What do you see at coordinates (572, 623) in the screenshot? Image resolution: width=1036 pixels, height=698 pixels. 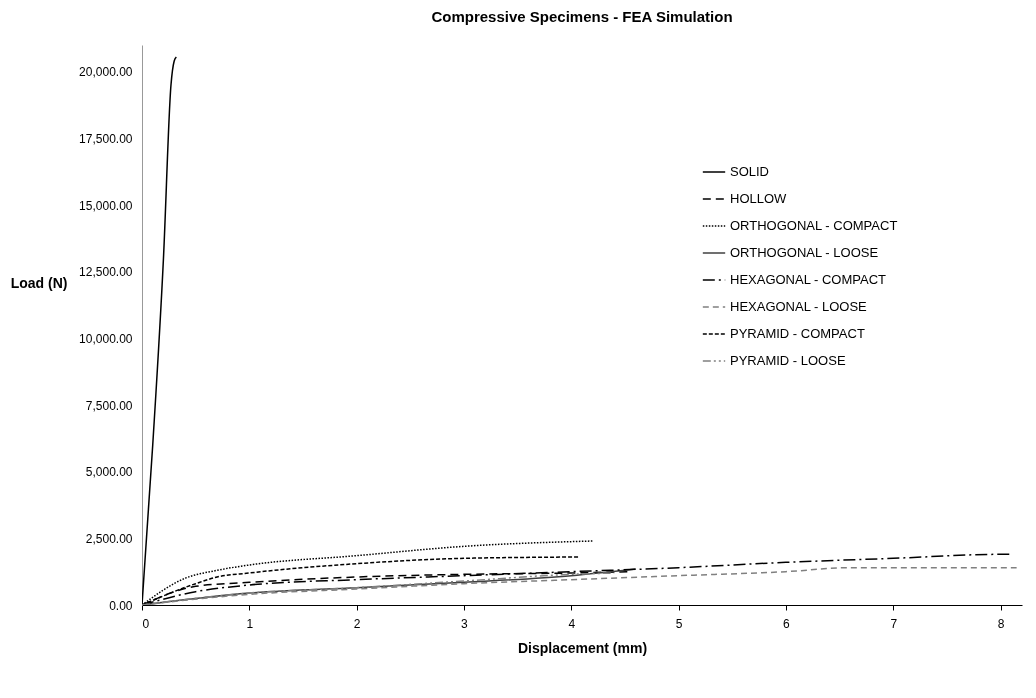 I see `x-tick-label: 4` at bounding box center [572, 623].